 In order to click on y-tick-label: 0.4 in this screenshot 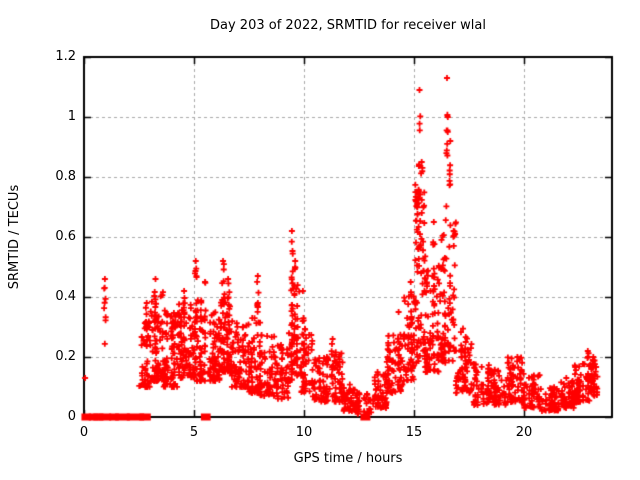, I will do `click(65, 296)`.